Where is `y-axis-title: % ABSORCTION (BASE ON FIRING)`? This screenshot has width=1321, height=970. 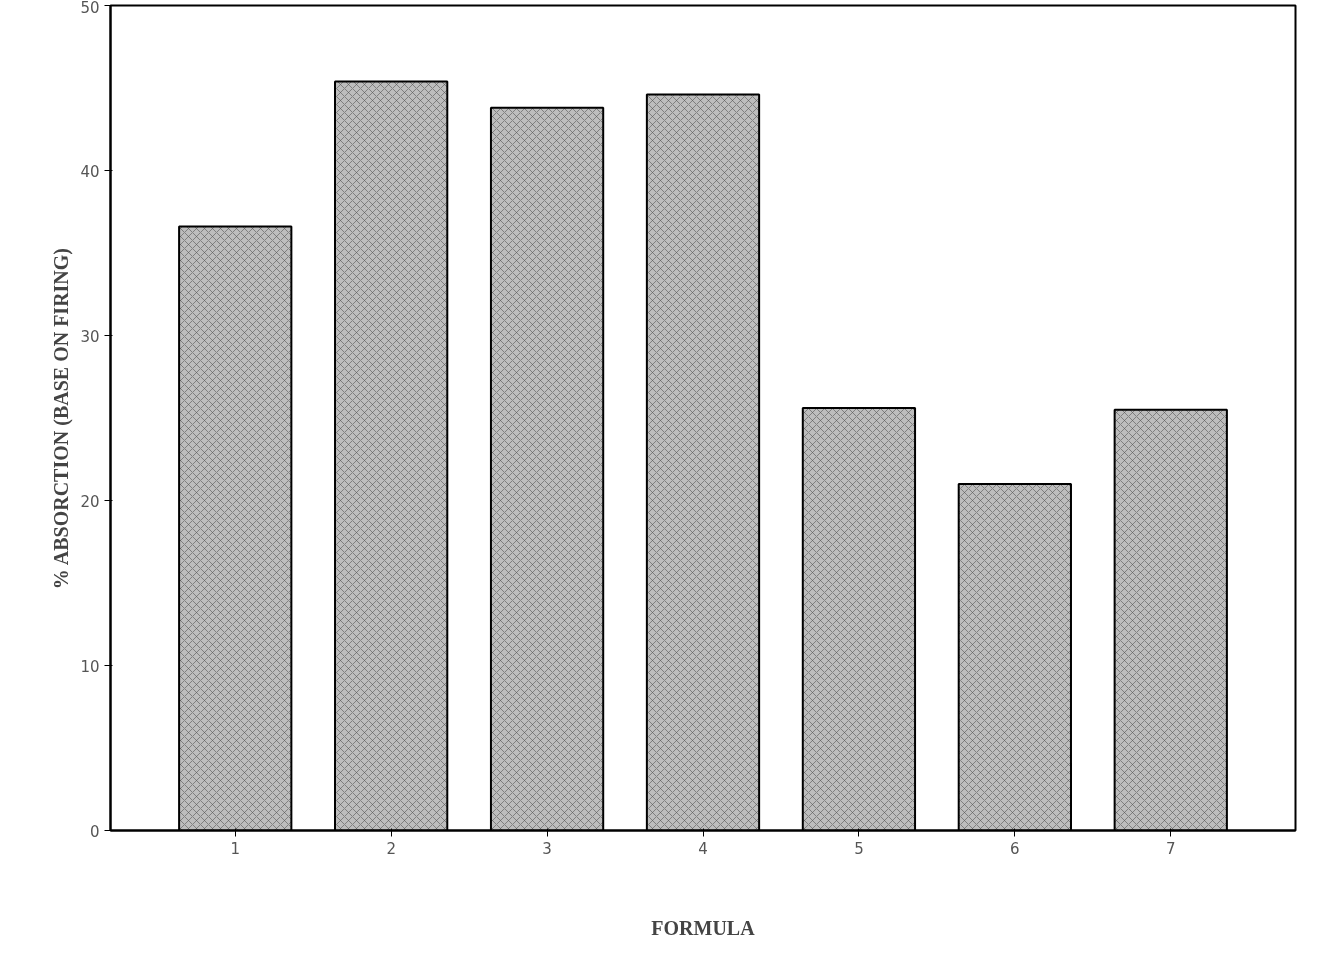 y-axis-title: % ABSORCTION (BASE ON FIRING) is located at coordinates (62, 418).